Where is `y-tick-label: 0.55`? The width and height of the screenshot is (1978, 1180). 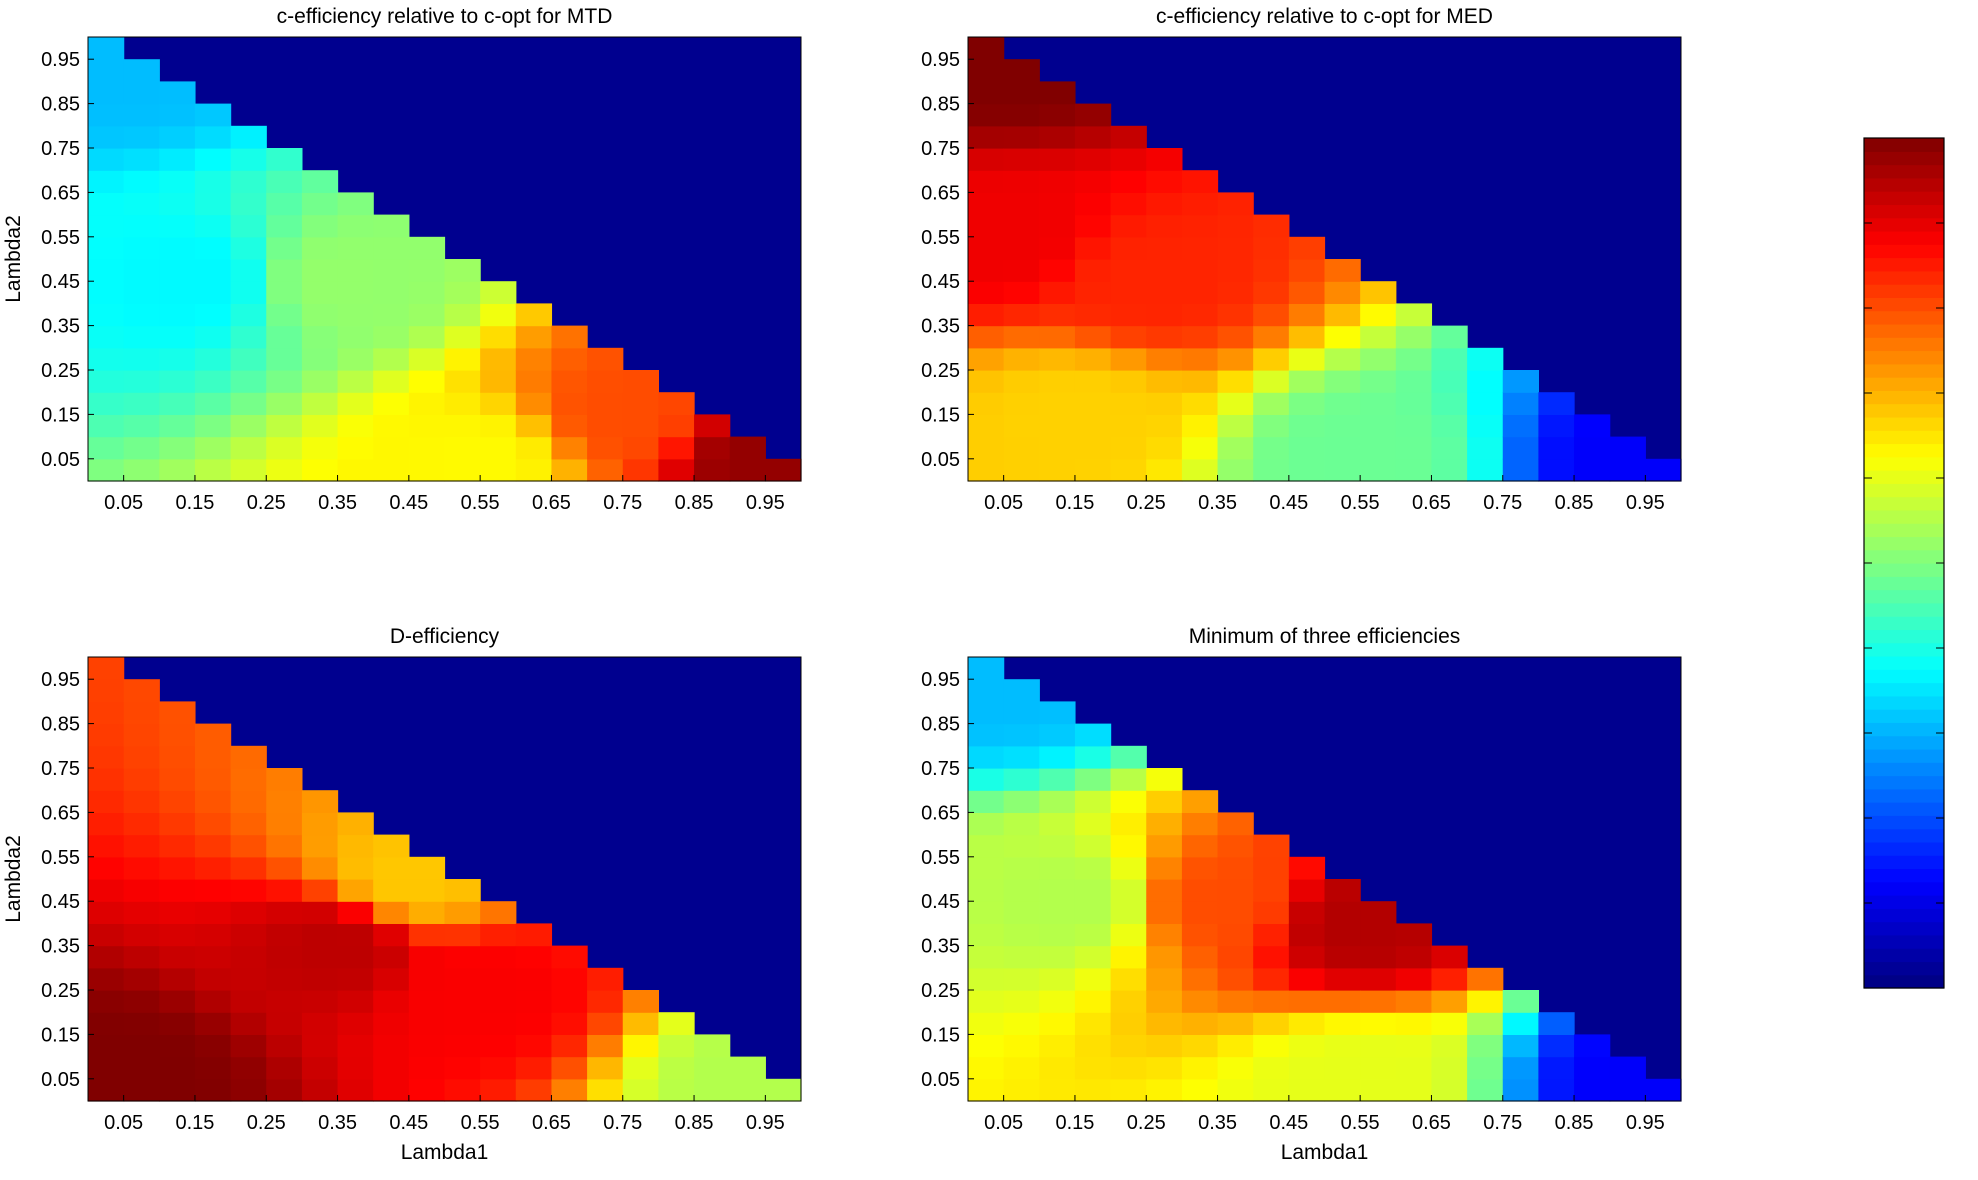 y-tick-label: 0.55 is located at coordinates (940, 858).